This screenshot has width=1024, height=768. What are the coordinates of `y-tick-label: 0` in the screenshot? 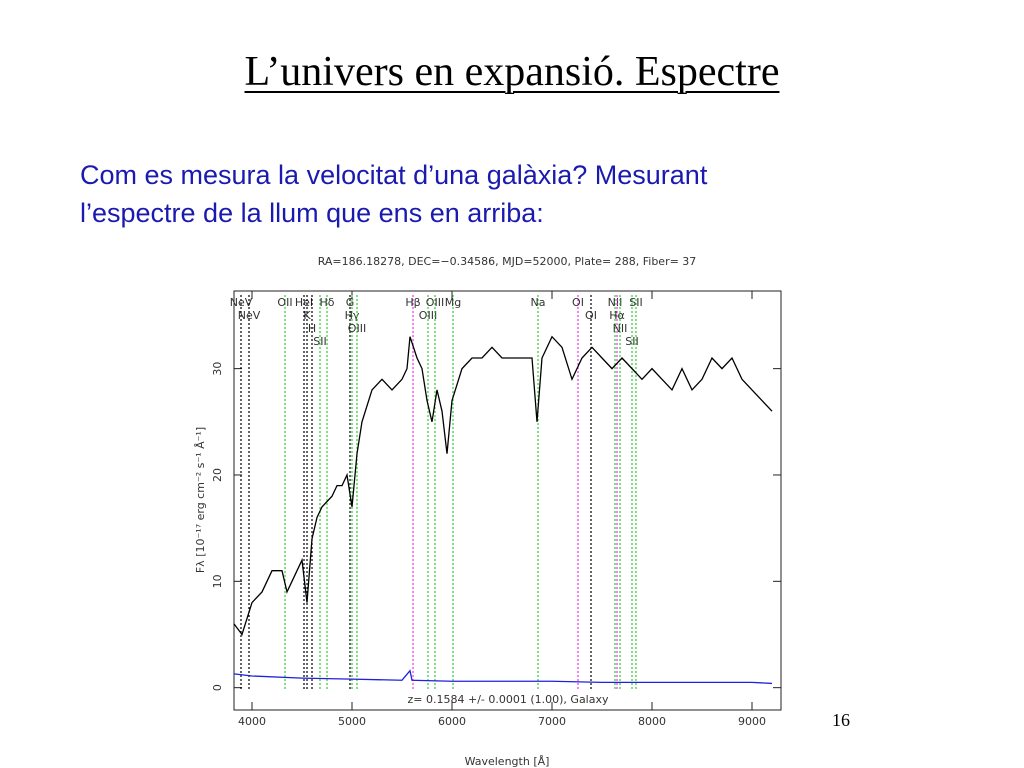 It's located at (217, 687).